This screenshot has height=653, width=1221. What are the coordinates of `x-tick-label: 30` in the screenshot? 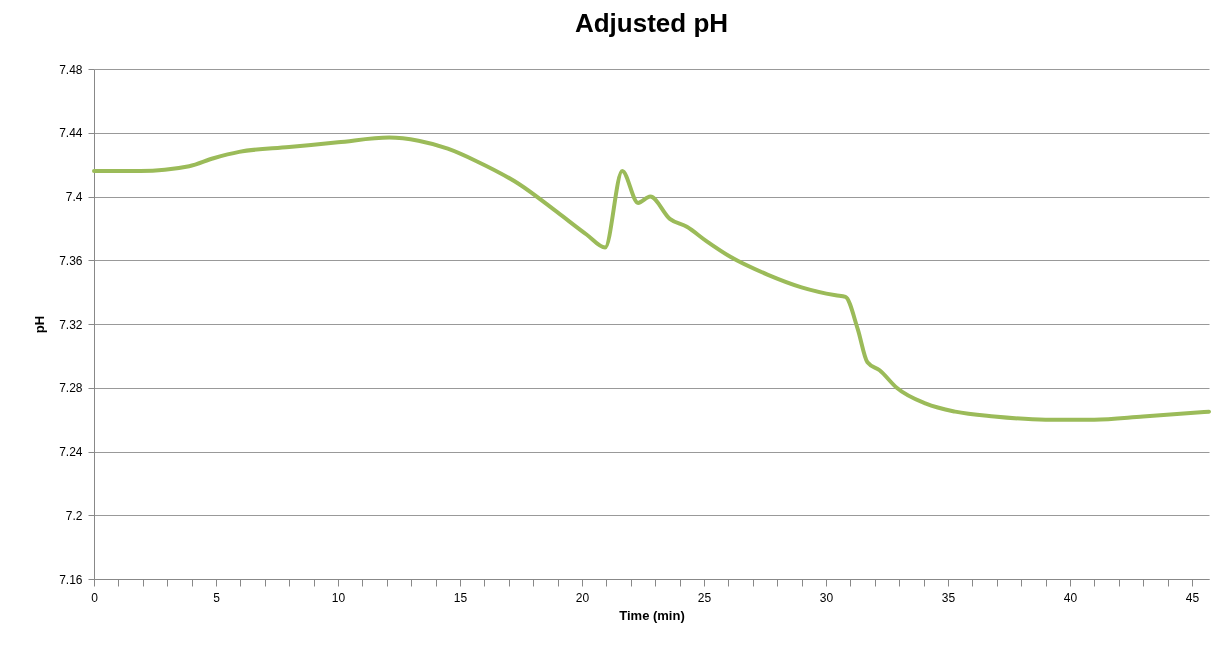 It's located at (826, 597).